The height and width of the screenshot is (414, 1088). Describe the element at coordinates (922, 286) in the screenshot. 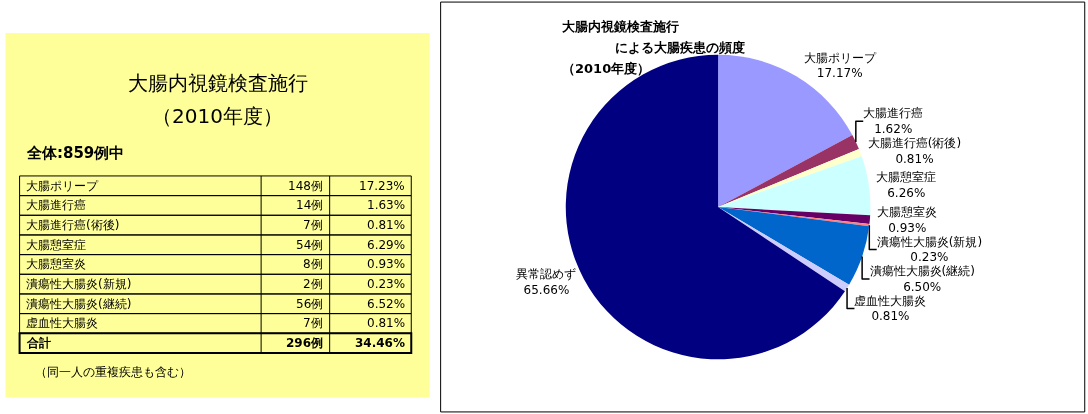

I see `data-label: 6.50%` at that location.